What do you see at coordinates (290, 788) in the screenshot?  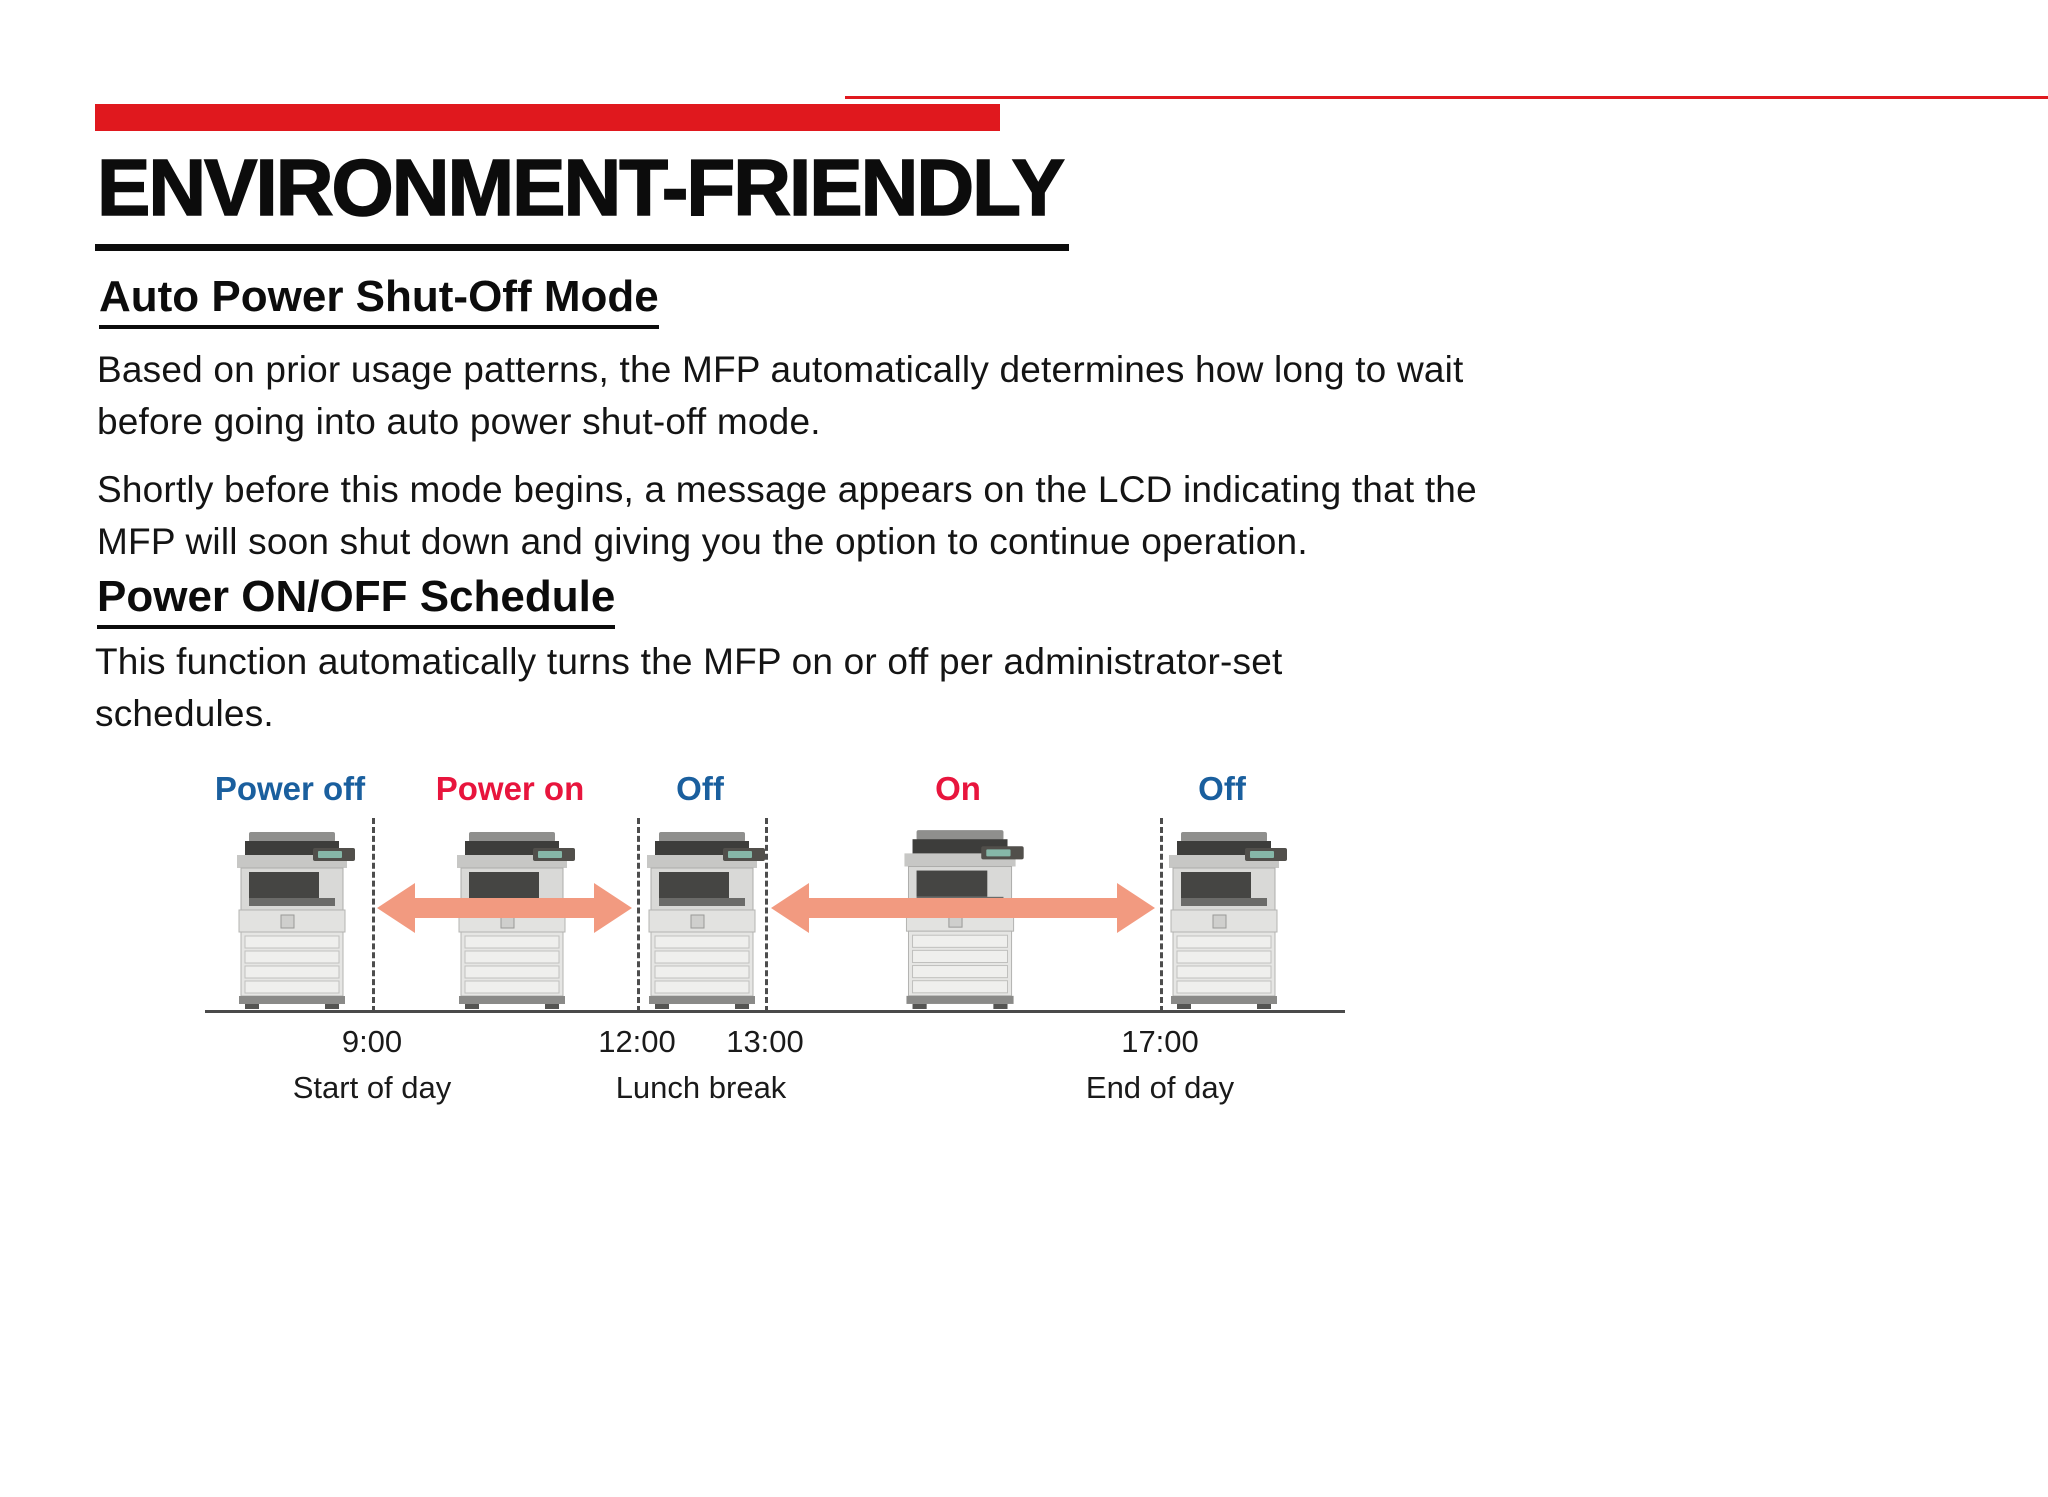 I see `state-label-power-off: Power off` at bounding box center [290, 788].